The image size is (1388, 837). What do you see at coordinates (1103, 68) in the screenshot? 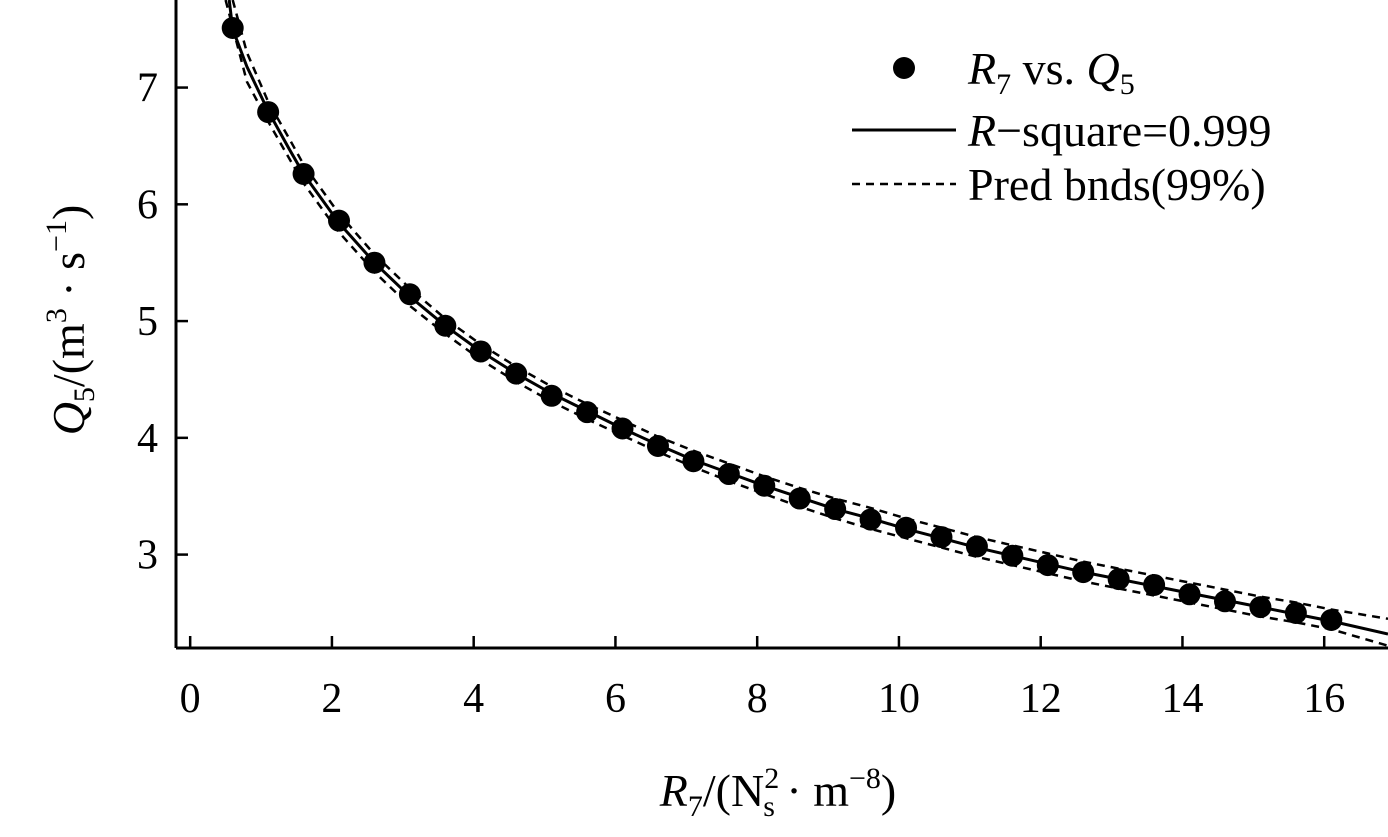
I see `legend-points-var2: Q` at bounding box center [1103, 68].